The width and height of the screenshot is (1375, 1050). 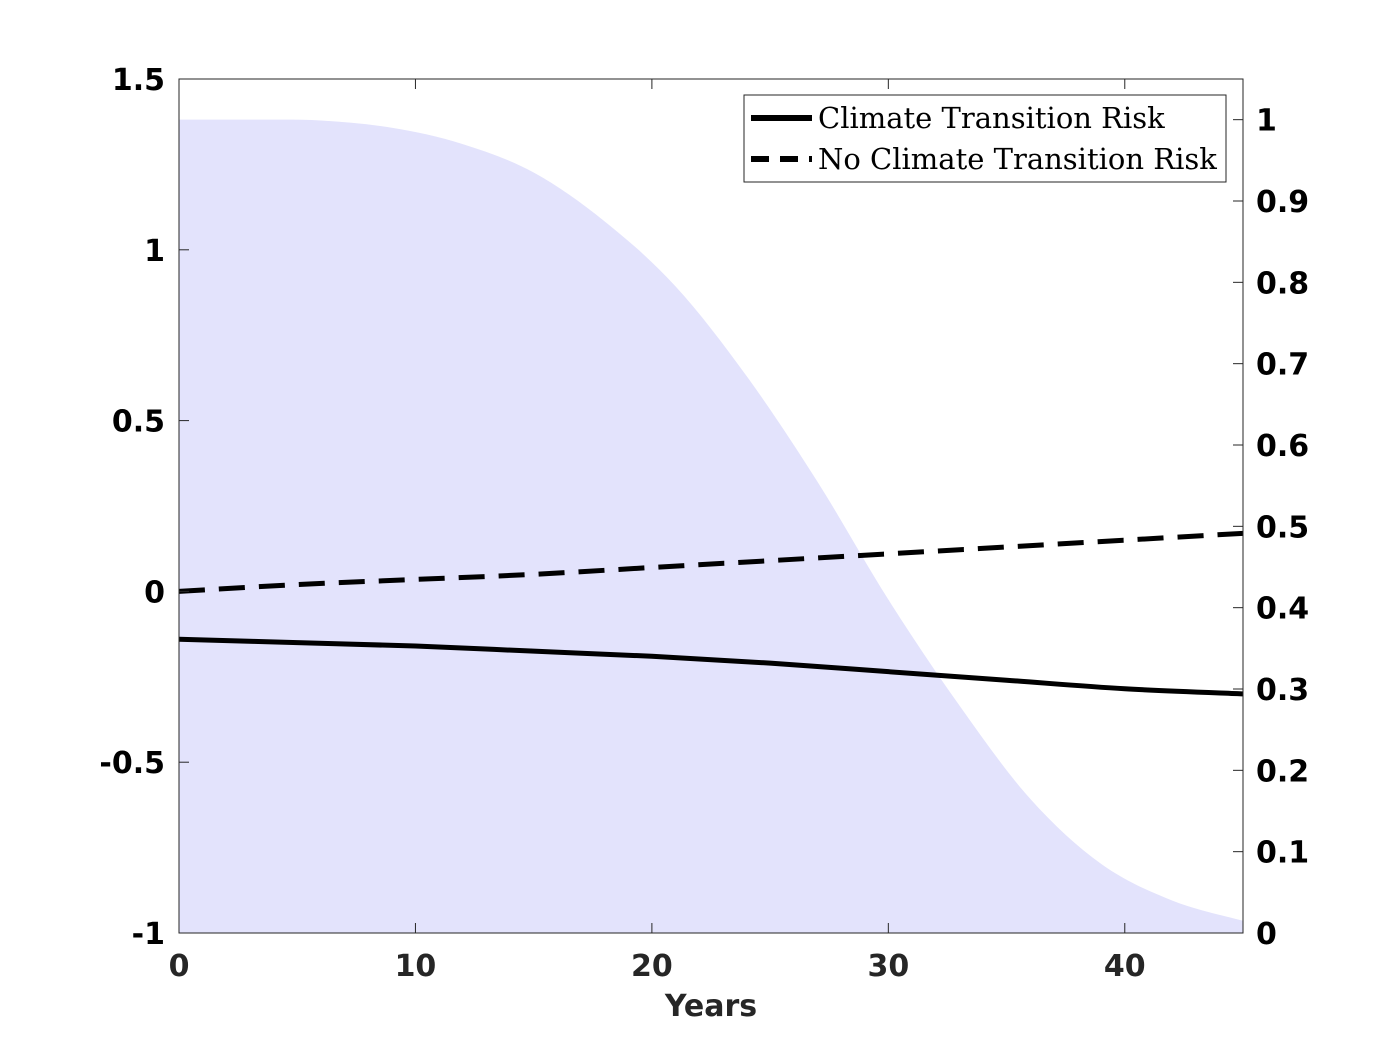 I want to click on x-tick-label: 30, so click(x=888, y=966).